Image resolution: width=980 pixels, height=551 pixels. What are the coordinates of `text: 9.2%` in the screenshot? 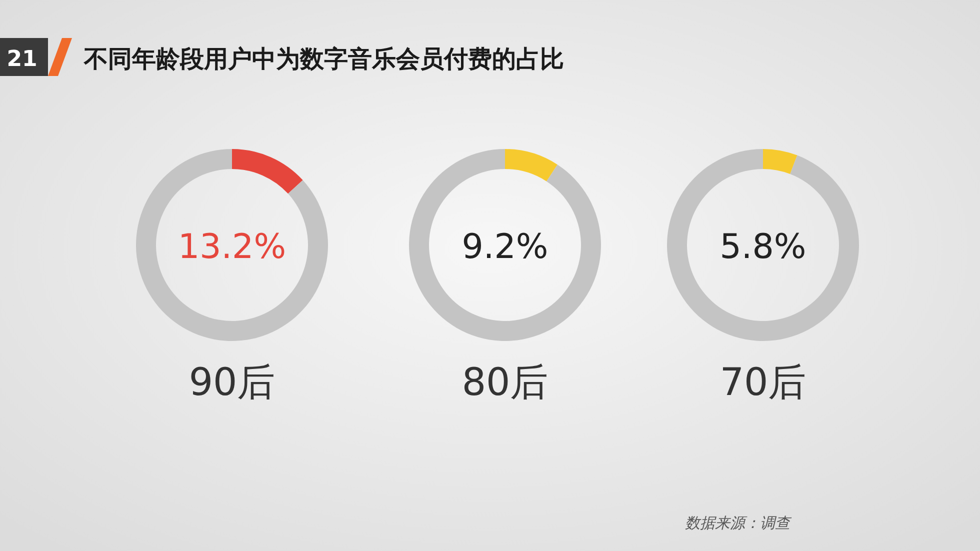 It's located at (505, 247).